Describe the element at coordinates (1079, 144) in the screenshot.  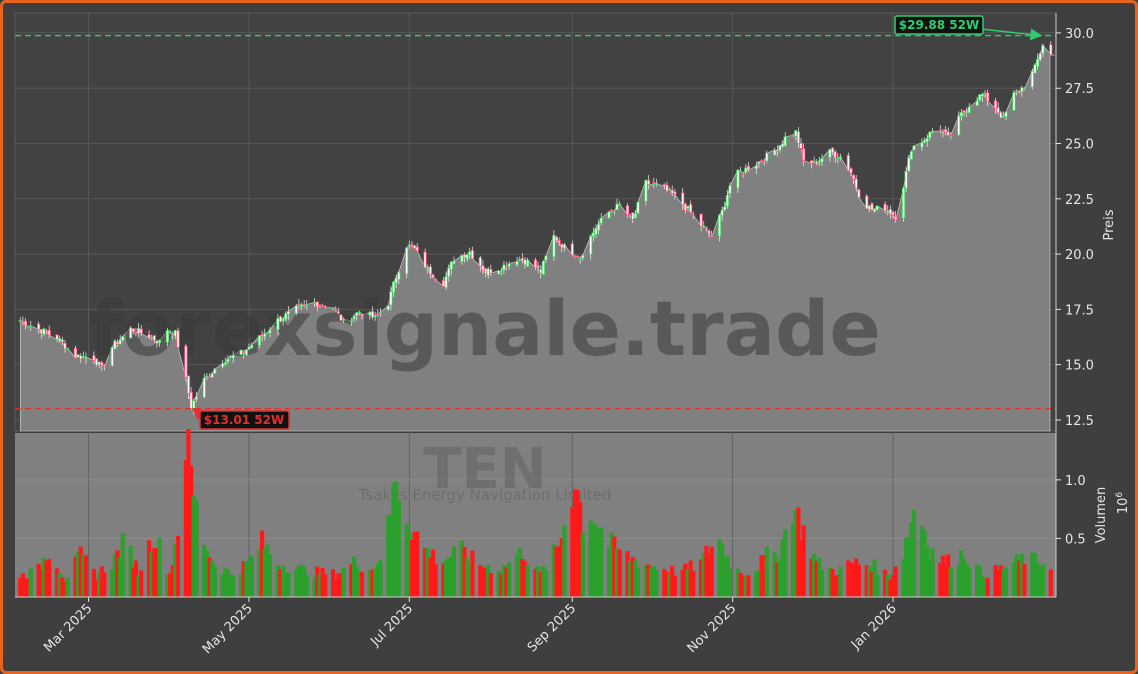
I see `price-tick-label: 25.0` at that location.